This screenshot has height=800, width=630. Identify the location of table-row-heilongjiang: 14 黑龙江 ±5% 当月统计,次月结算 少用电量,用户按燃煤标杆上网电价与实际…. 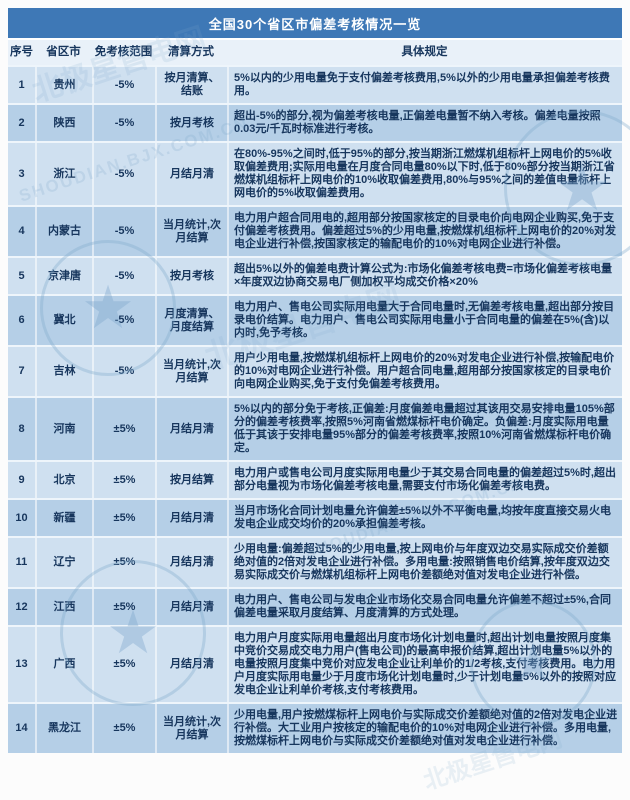
(315, 727).